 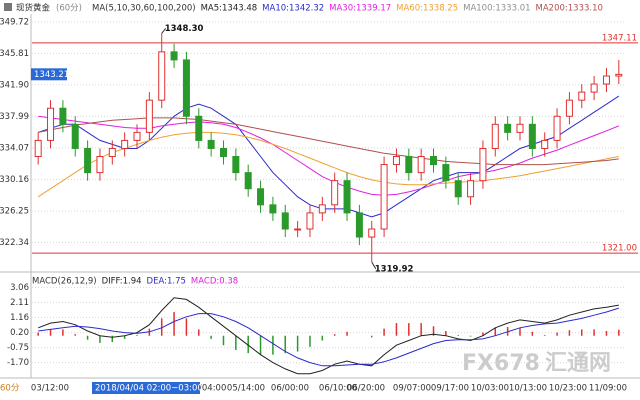 What do you see at coordinates (10, 389) in the screenshot?
I see `period-label: 60分` at bounding box center [10, 389].